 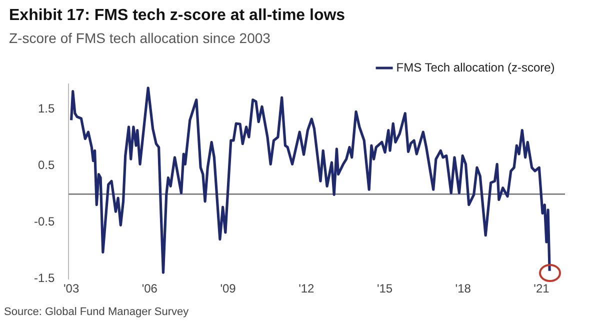 What do you see at coordinates (96, 312) in the screenshot?
I see `source-note: Source: Global Fund Manager Survey` at bounding box center [96, 312].